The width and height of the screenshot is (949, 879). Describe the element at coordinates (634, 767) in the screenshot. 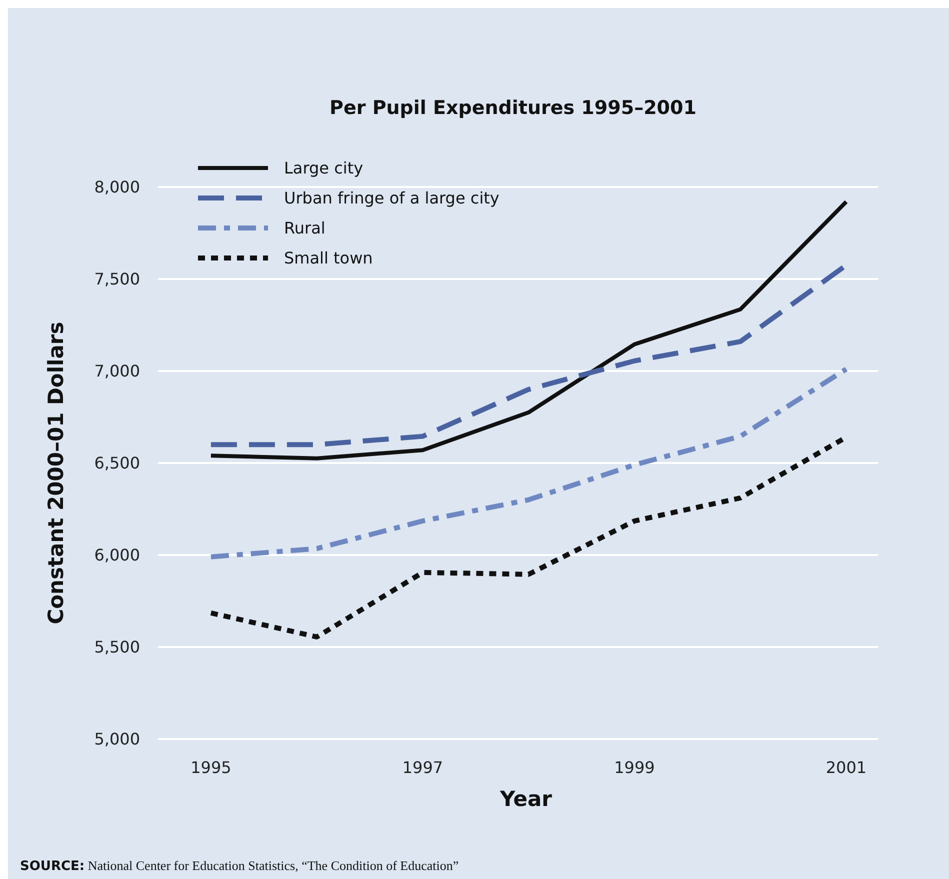

I see `x-tick-label: 1999` at that location.